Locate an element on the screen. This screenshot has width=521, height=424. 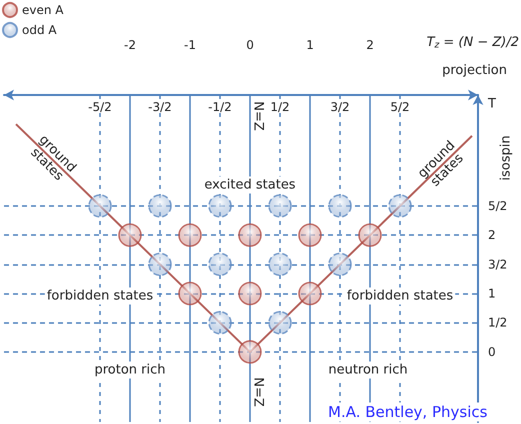
x-tick-label: -2 is located at coordinates (130, 45).